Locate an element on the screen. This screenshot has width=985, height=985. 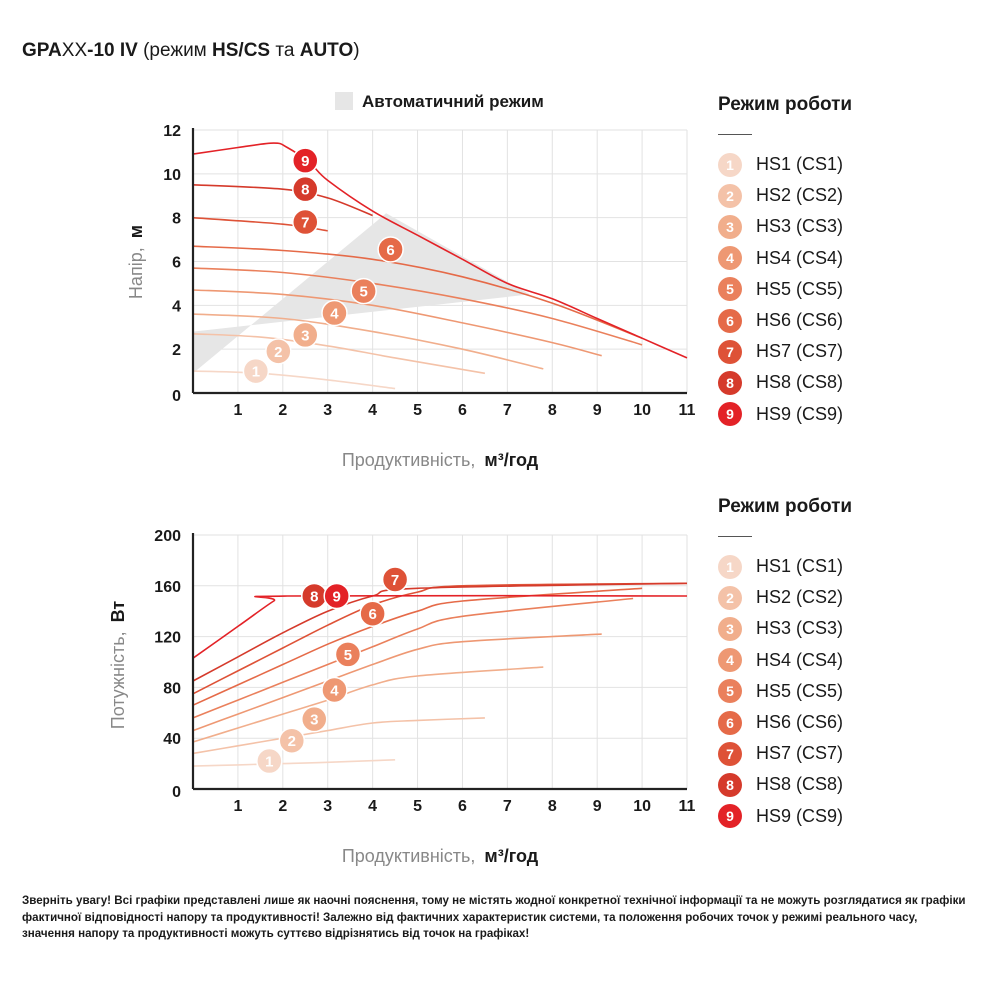
series-marker-1: 1 is located at coordinates (256, 371).